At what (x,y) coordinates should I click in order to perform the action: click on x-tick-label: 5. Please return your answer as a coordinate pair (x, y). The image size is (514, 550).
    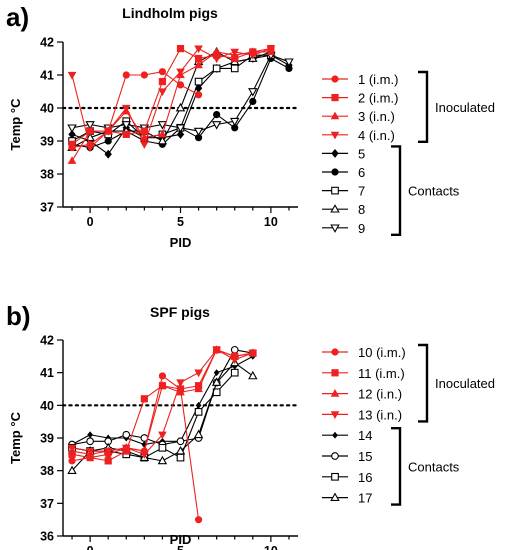
    Looking at the image, I should click on (180, 222).